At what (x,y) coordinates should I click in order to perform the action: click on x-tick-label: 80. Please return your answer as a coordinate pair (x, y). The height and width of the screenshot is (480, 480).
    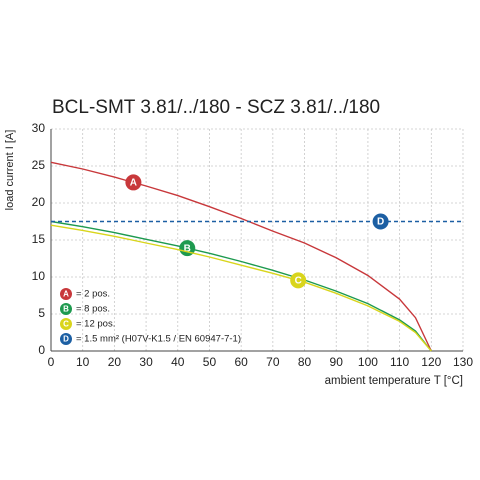
    Looking at the image, I should click on (305, 362).